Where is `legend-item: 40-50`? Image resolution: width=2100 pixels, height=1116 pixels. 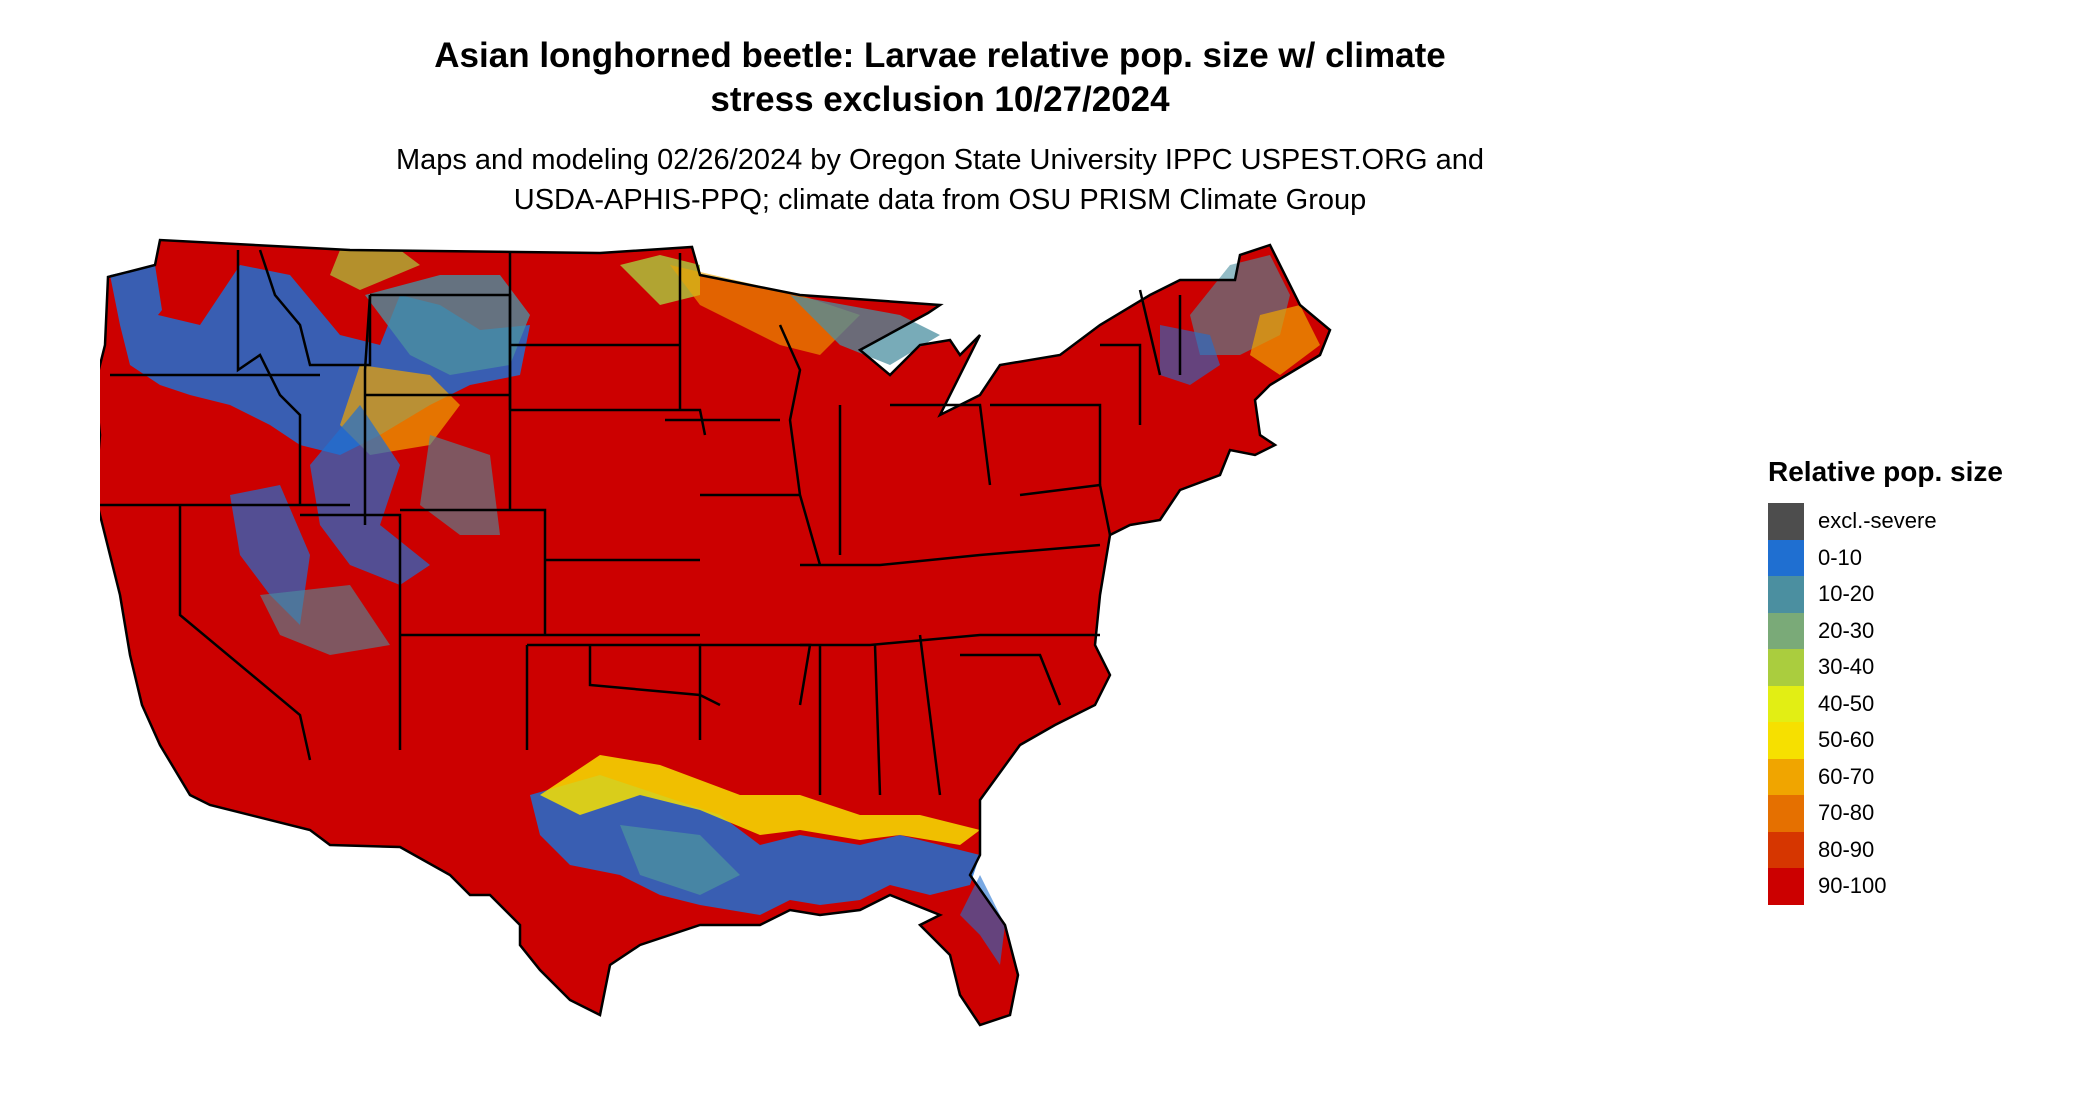 legend-item: 40-50 is located at coordinates (1885, 703).